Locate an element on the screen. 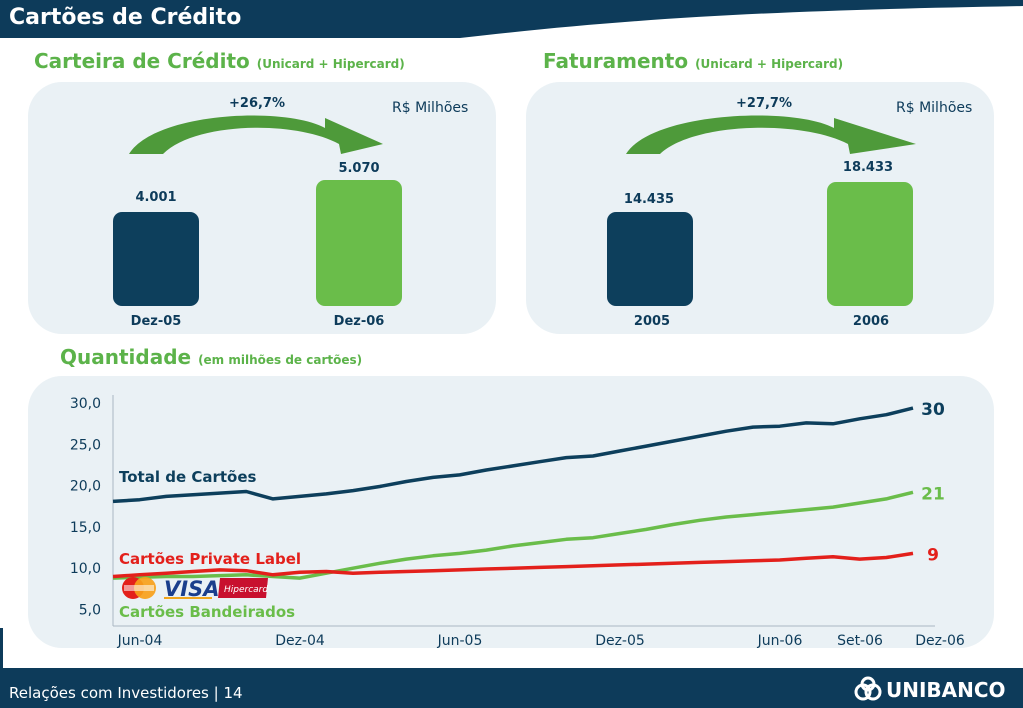  x-tick-label: Dez-05 is located at coordinates (620, 641).